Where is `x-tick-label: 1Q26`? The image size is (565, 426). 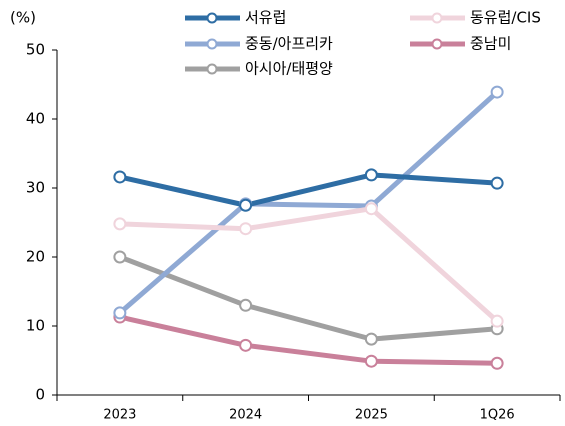
x-tick-label: 1Q26 is located at coordinates (497, 415).